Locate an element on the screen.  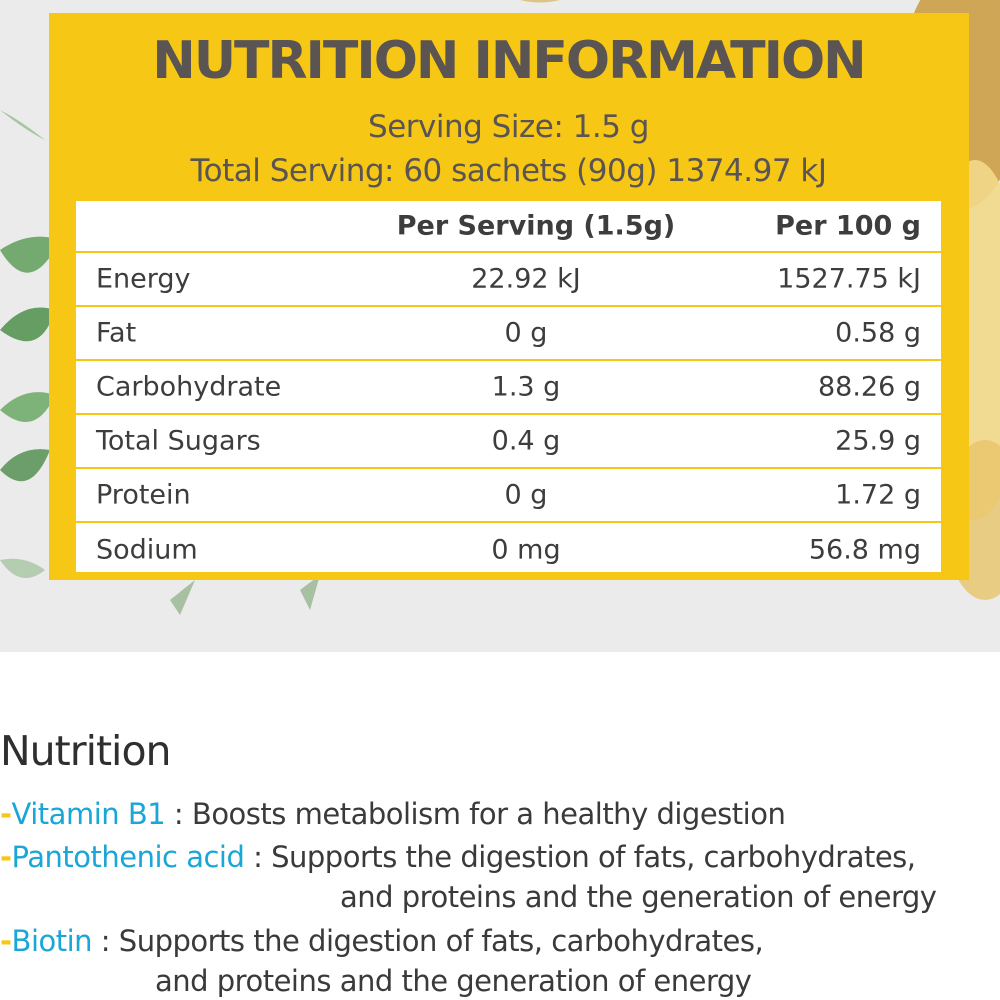
nutrient-name: Protein is located at coordinates (143, 495).